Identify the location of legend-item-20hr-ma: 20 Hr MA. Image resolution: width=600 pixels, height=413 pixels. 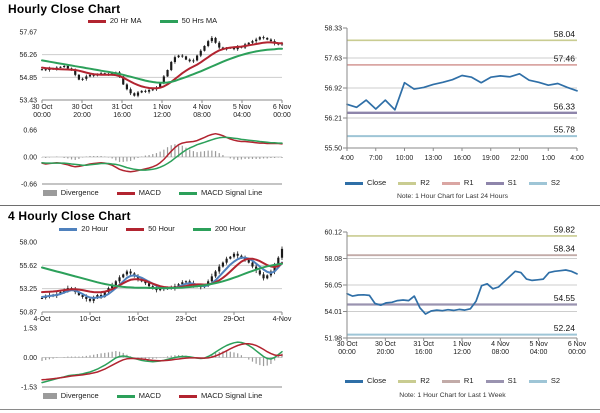
(114, 20).